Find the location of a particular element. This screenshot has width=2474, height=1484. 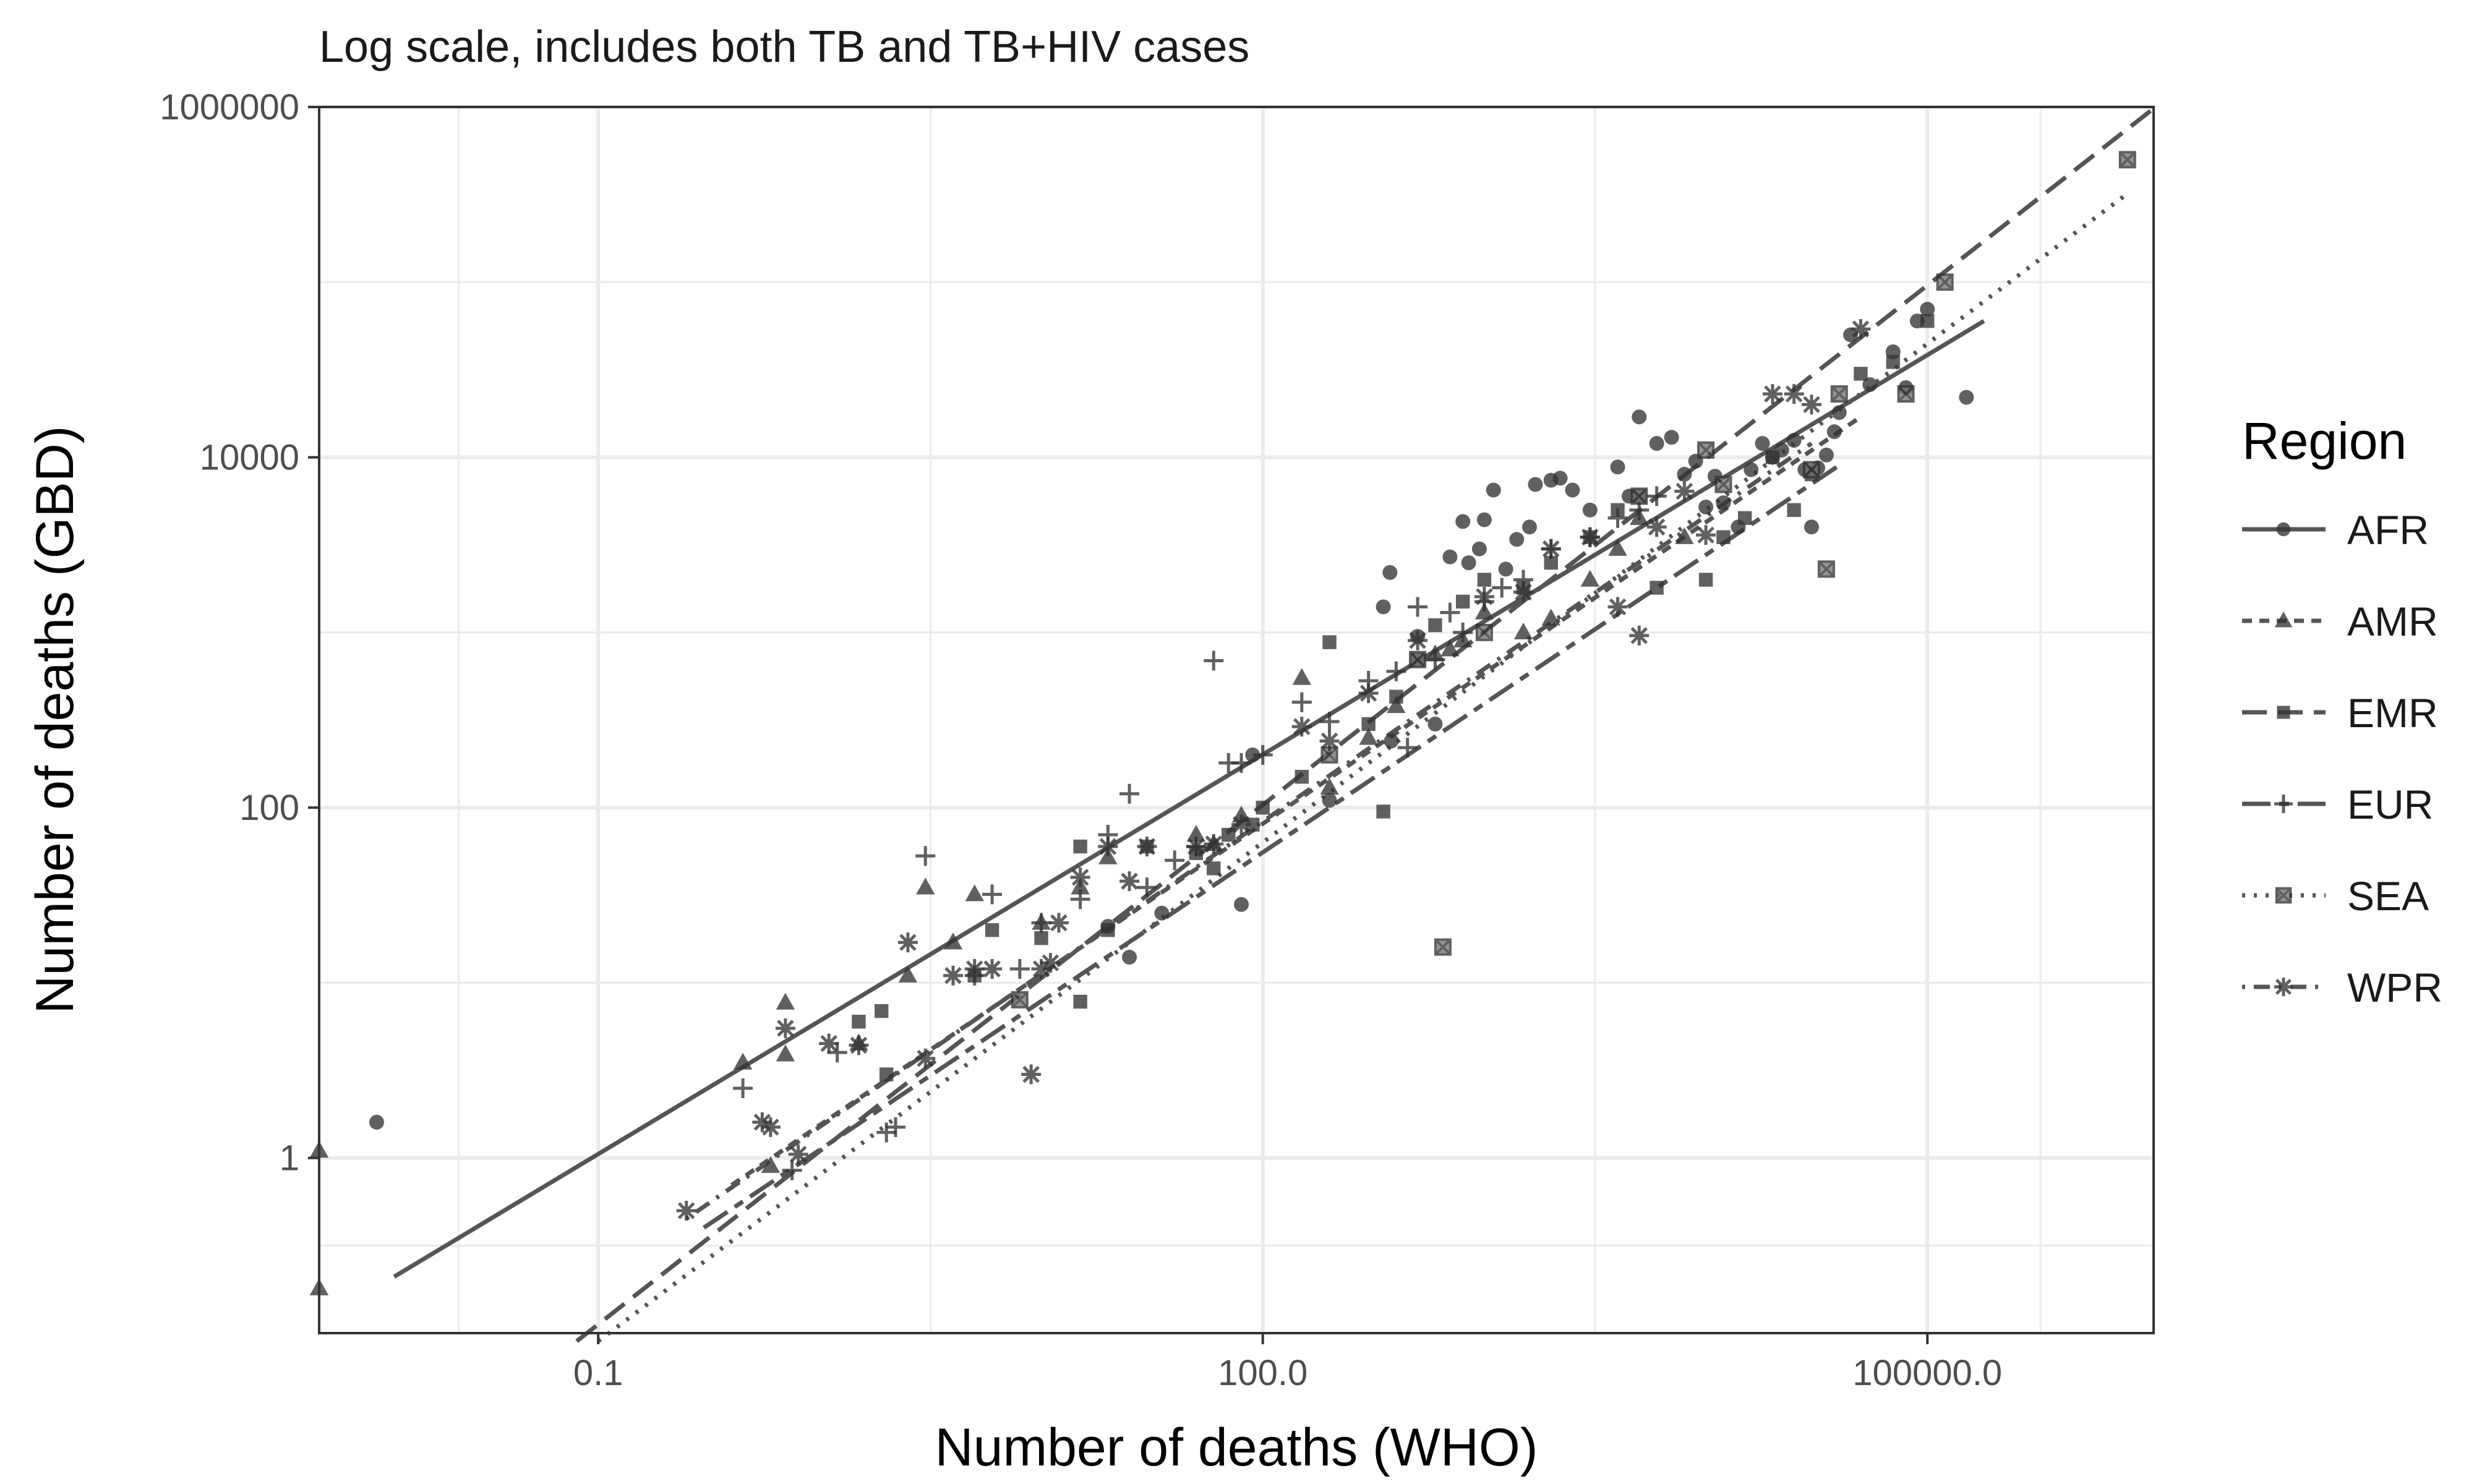

legend-item-emr: EMR is located at coordinates (2340, 713).